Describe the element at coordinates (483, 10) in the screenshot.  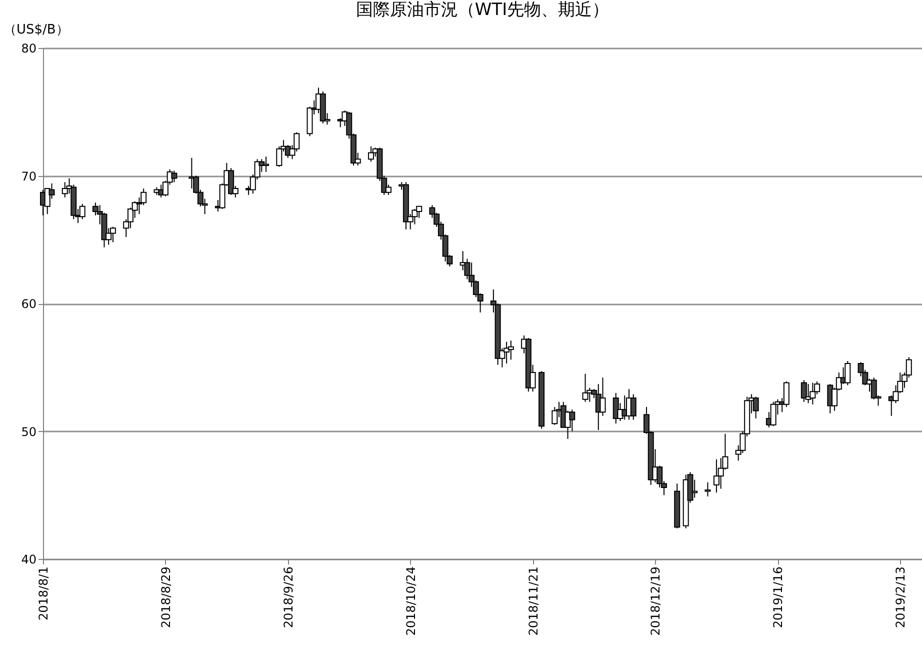
I see `chart-title: 国際原油市況（WTI先物、期近）` at that location.